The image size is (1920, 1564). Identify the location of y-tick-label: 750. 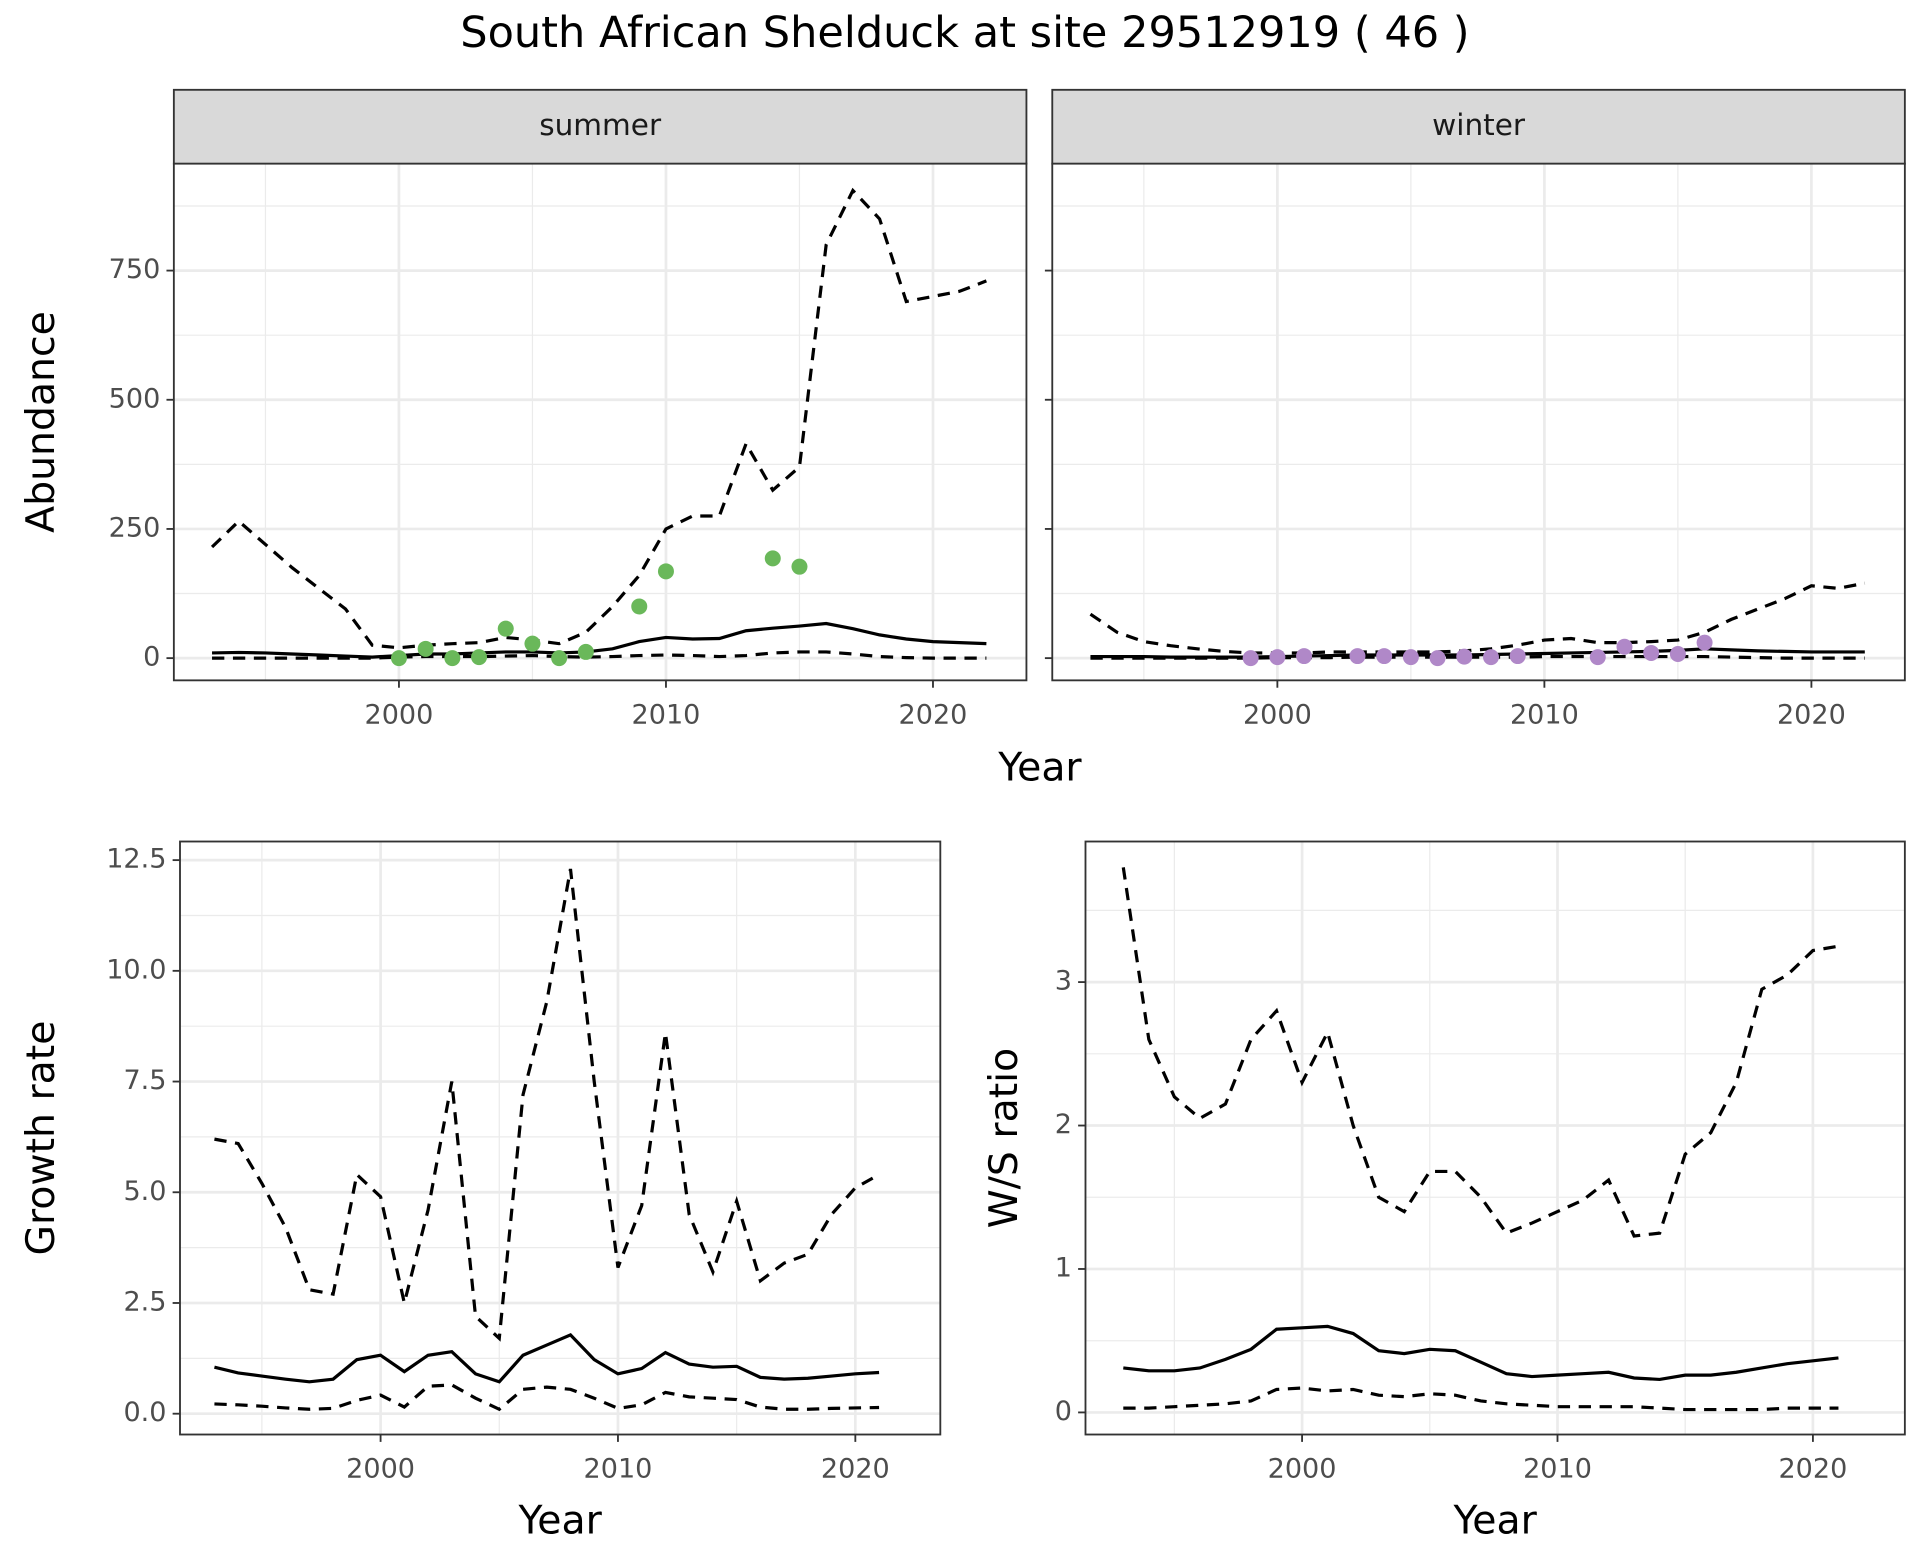
(135, 269).